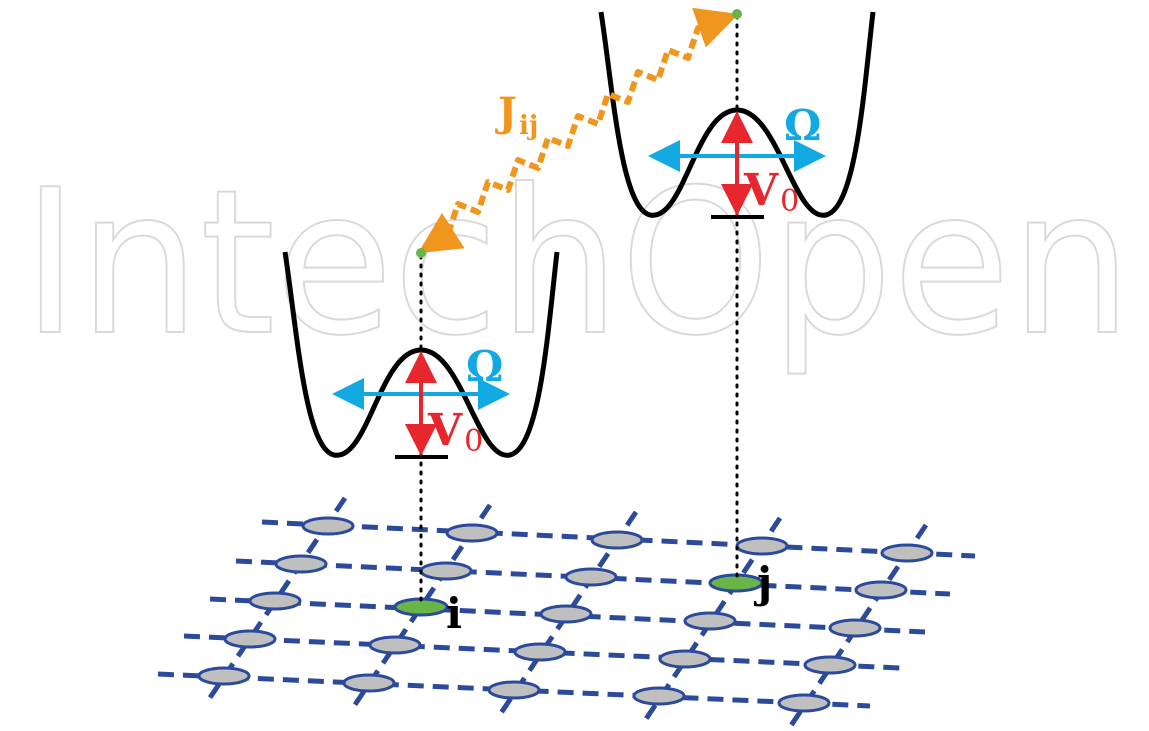  Describe the element at coordinates (578, 130) in the screenshot. I see `coupling-zigzag` at that location.